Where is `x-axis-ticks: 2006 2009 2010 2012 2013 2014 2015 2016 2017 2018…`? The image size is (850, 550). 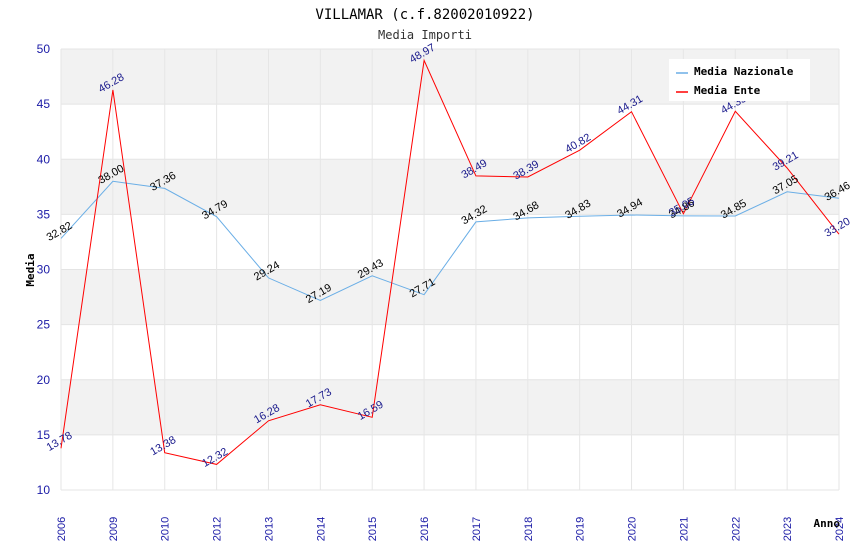 x-axis-ticks: 2006 2009 2010 2012 2013 2014 2015 2016 2017 2018… is located at coordinates (451, 529).